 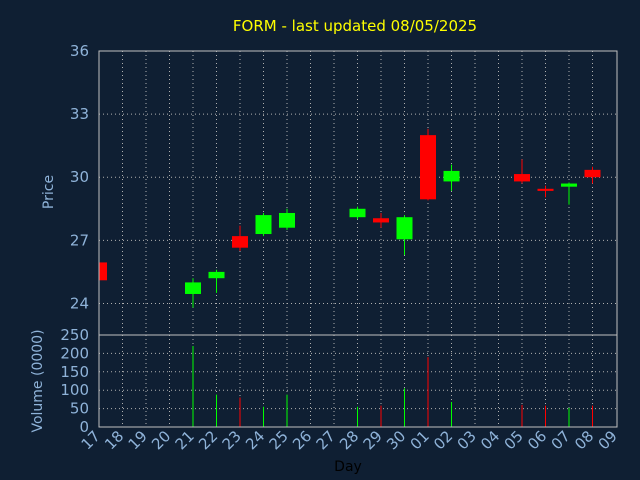 What do you see at coordinates (349, 440) in the screenshot?
I see `x-tick-label: 28` at bounding box center [349, 440].